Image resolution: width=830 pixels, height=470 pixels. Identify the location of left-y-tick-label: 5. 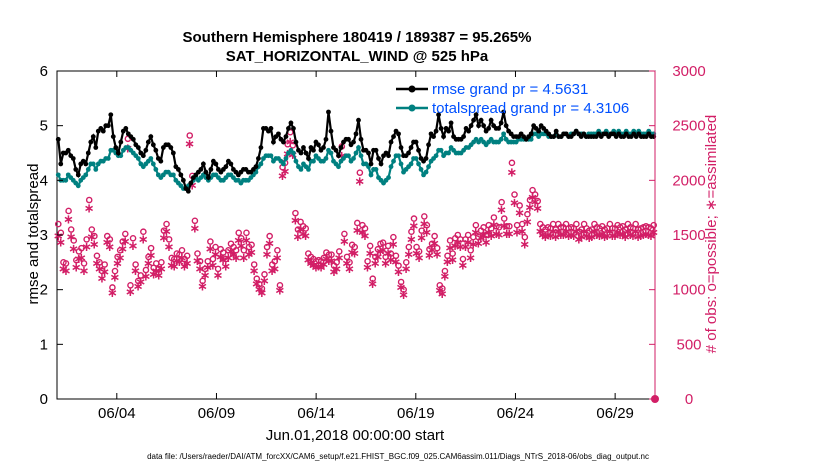
(44, 126).